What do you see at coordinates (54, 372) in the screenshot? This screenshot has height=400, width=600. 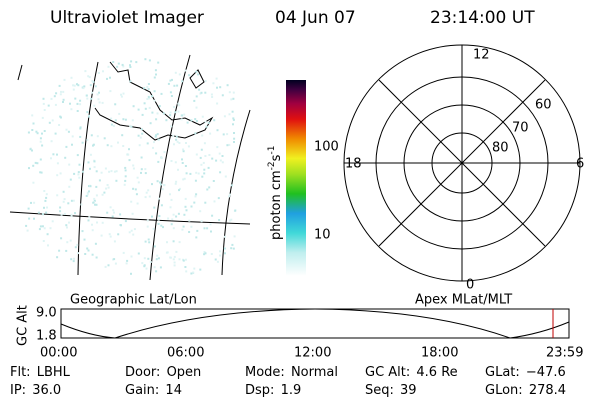 I see `field-value: LBHL` at bounding box center [54, 372].